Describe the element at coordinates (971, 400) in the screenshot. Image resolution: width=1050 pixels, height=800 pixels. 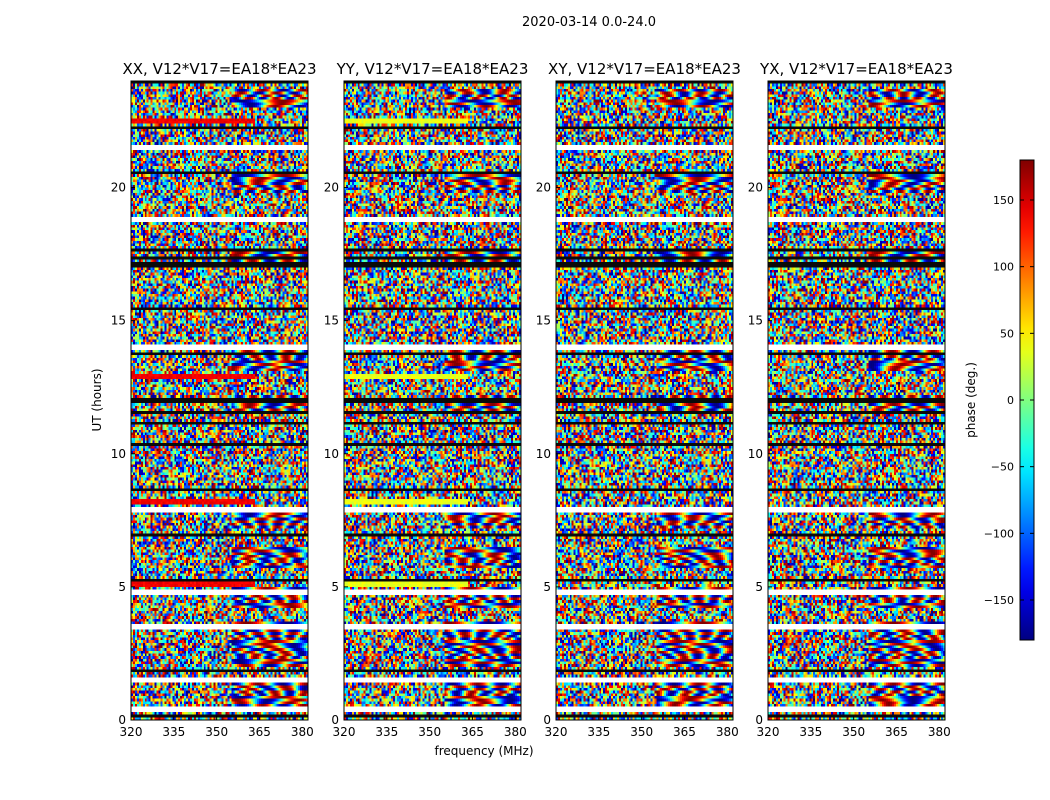
I see `colorbar-label: phase (deg.)` at that location.